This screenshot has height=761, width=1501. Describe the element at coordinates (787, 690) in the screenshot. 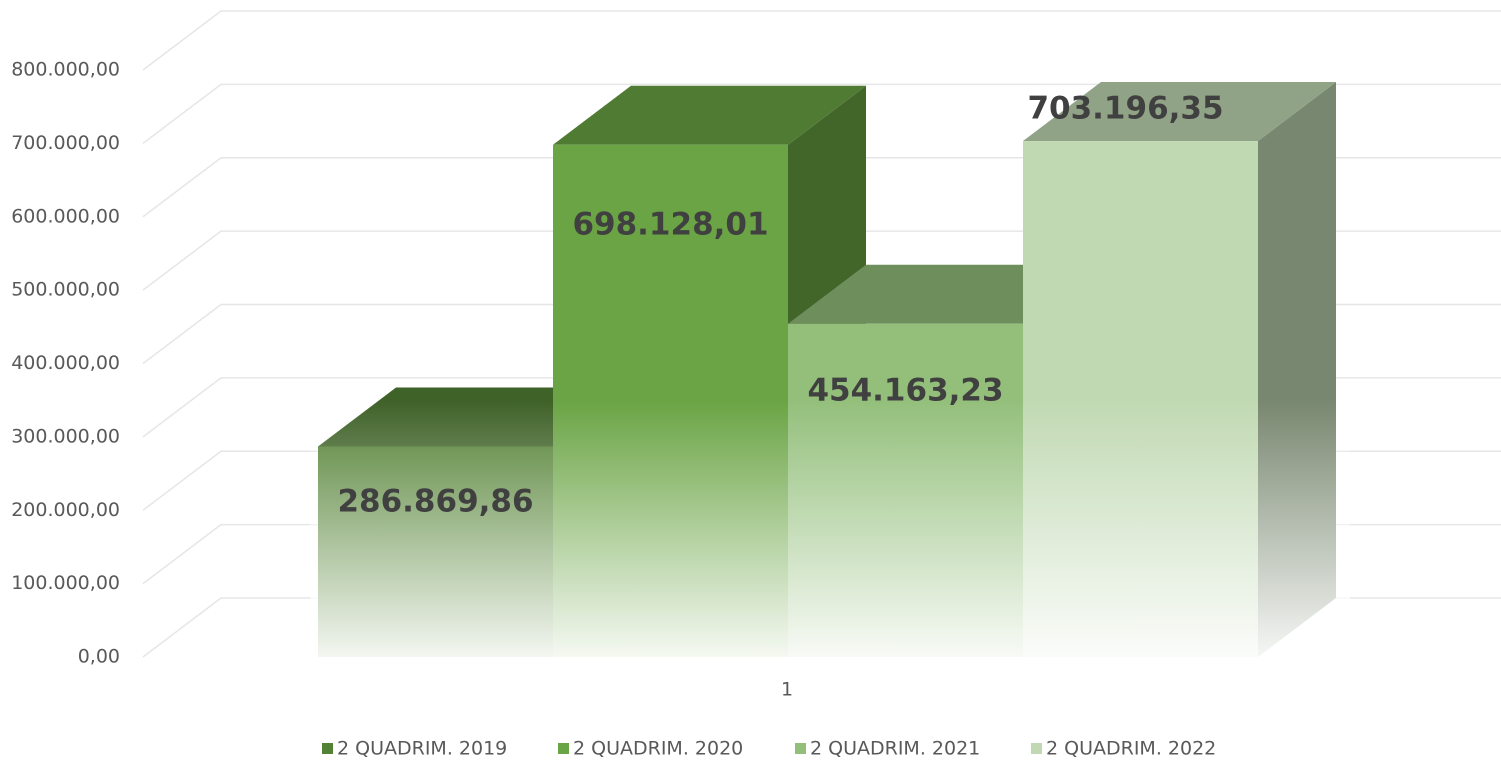

I see `x-tick-label: 1` at that location.